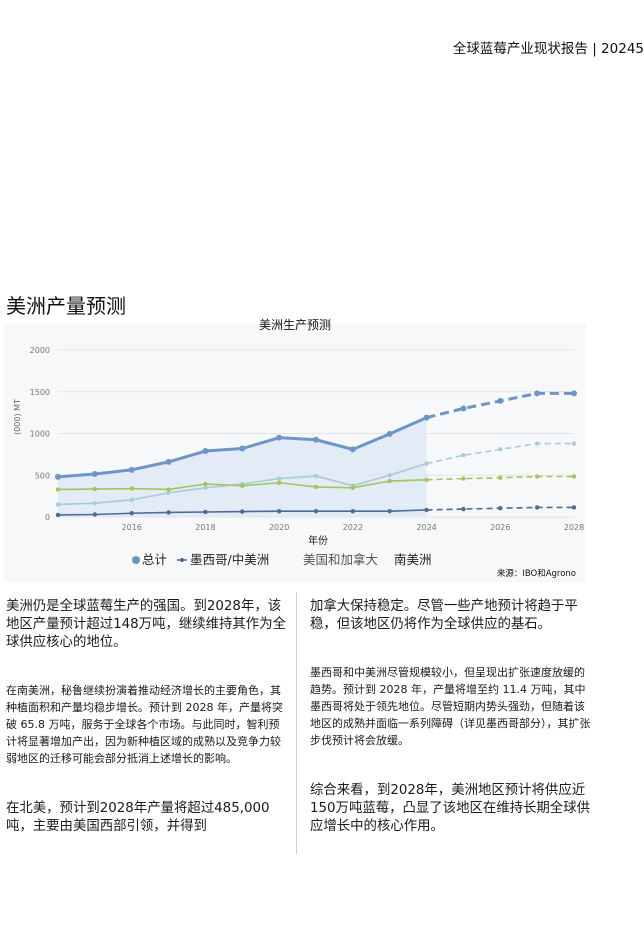  I want to click on report-header-title: 全球蓝莓产业现状报告 | 20245, so click(548, 49).